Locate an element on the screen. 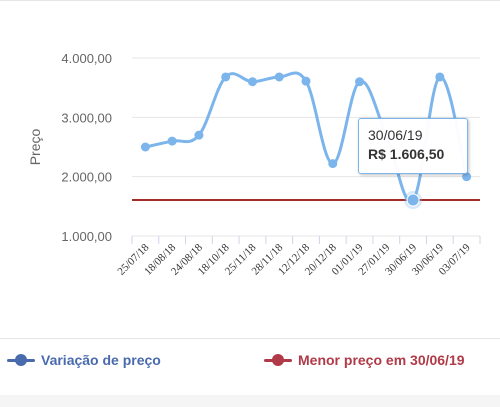 This screenshot has height=407, width=500. y-tick-label: 1.000,00 is located at coordinates (86, 236).